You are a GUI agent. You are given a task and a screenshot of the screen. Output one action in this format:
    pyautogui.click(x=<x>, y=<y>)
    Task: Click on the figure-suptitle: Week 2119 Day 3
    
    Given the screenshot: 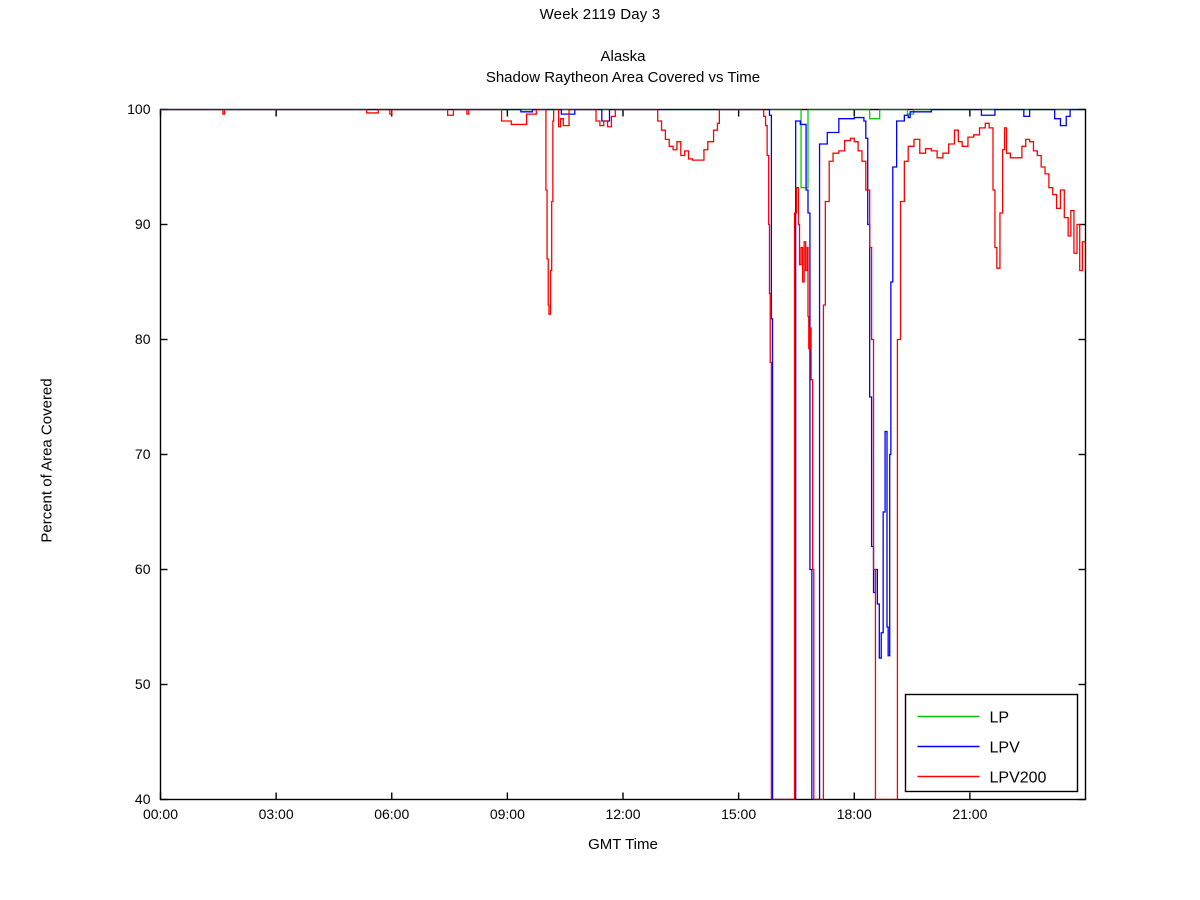 What is the action you would take?
    pyautogui.click(x=600, y=14)
    